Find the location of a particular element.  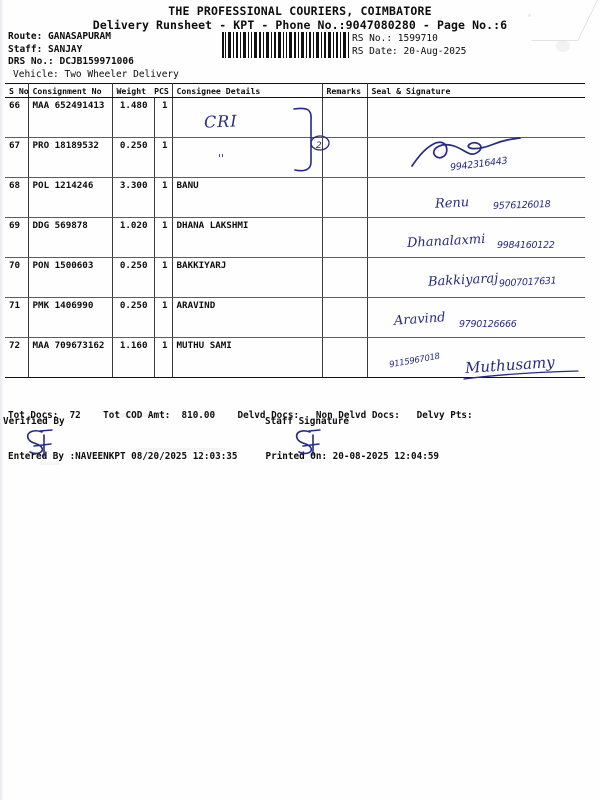

col-header-weight: Weight is located at coordinates (131, 90).